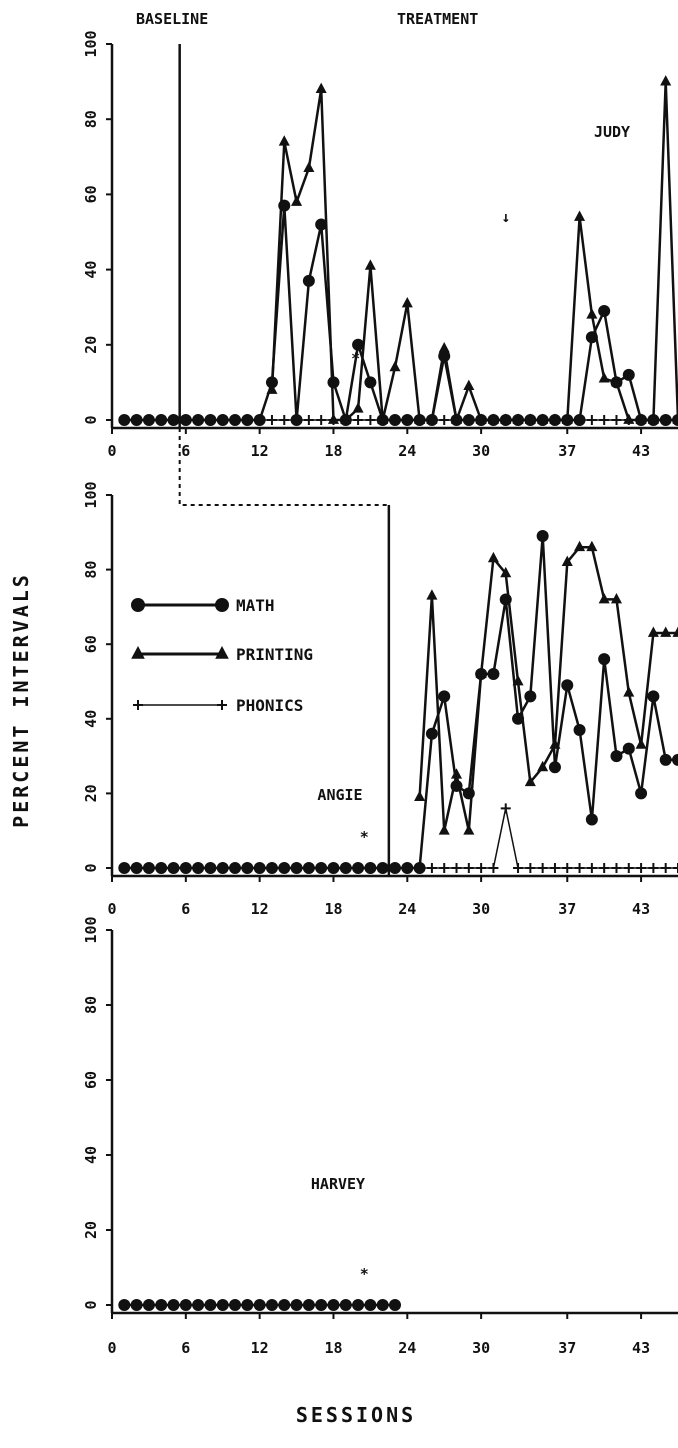 This screenshot has width=678, height=1448. I want to click on y-tick-label-angie: 60, so click(91, 644).